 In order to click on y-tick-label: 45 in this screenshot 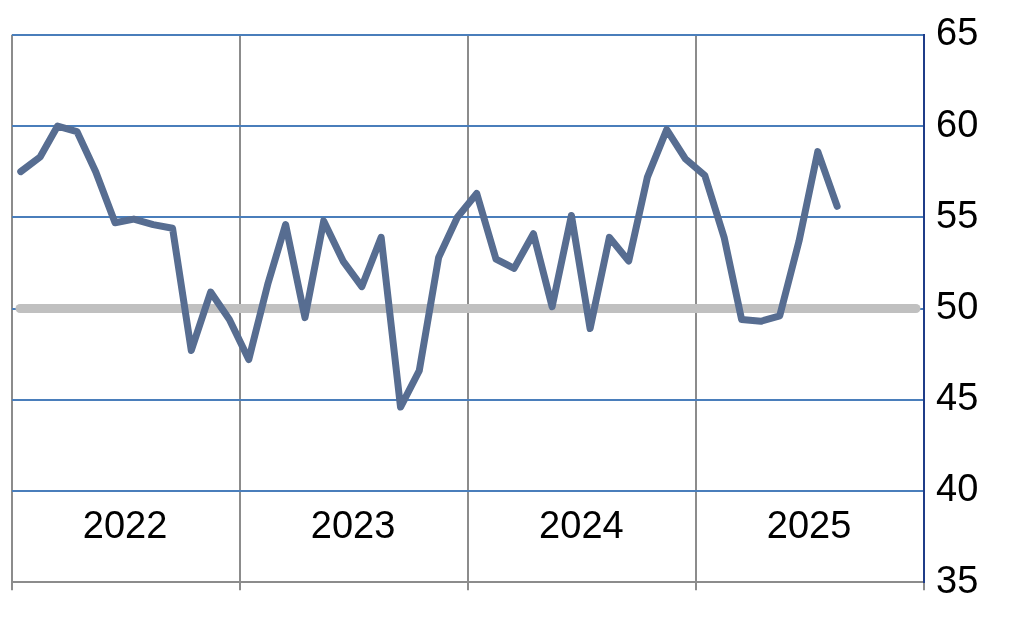, I will do `click(957, 397)`.